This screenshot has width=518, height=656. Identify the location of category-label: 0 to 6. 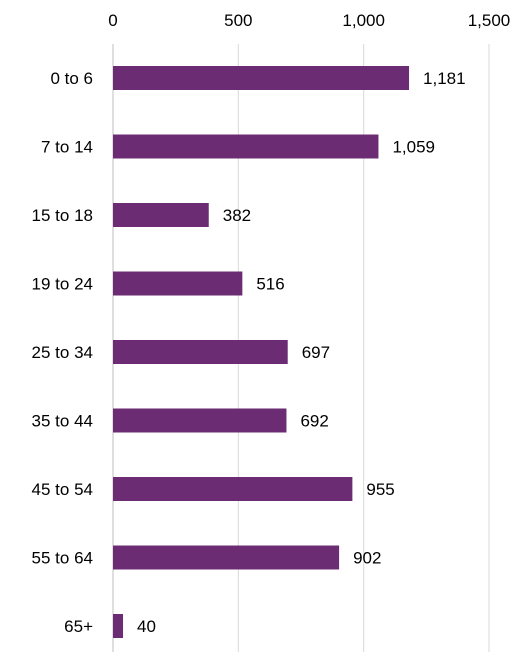
(71, 78).